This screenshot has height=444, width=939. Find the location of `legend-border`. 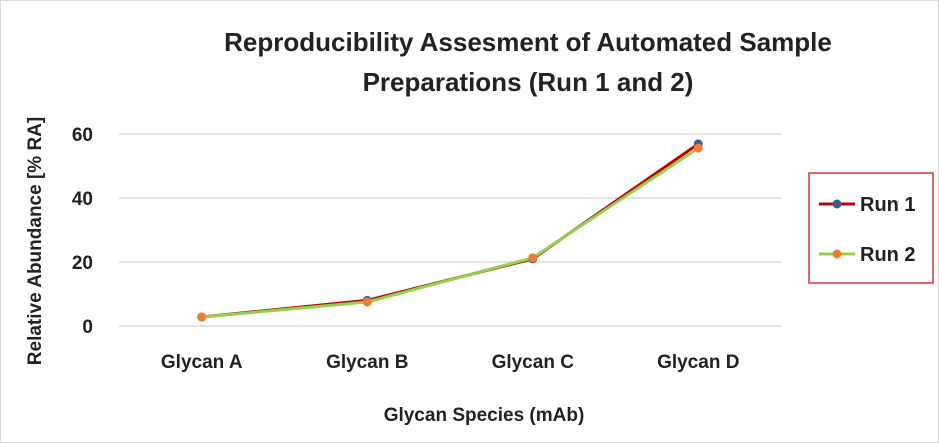

legend-border is located at coordinates (871, 228).